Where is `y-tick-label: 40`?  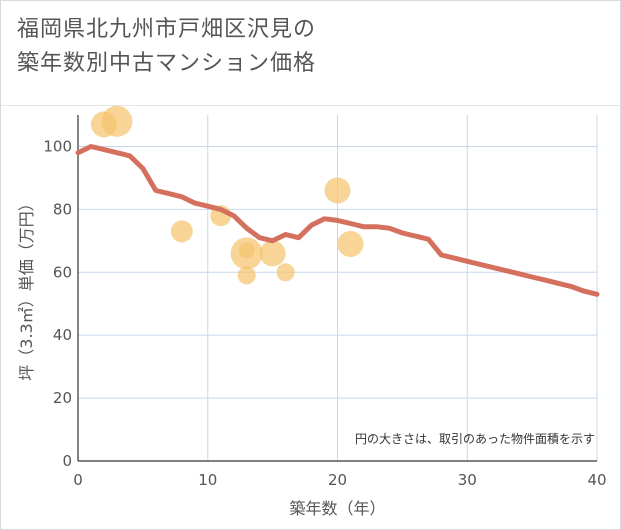 y-tick-label: 40 is located at coordinates (62, 335).